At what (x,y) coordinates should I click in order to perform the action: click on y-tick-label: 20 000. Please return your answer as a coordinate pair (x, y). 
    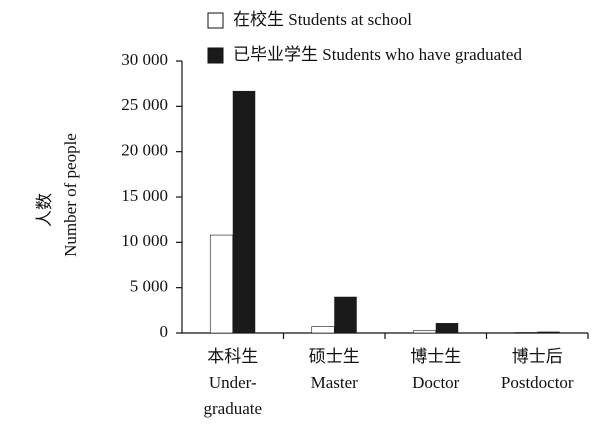
    Looking at the image, I should click on (144, 150).